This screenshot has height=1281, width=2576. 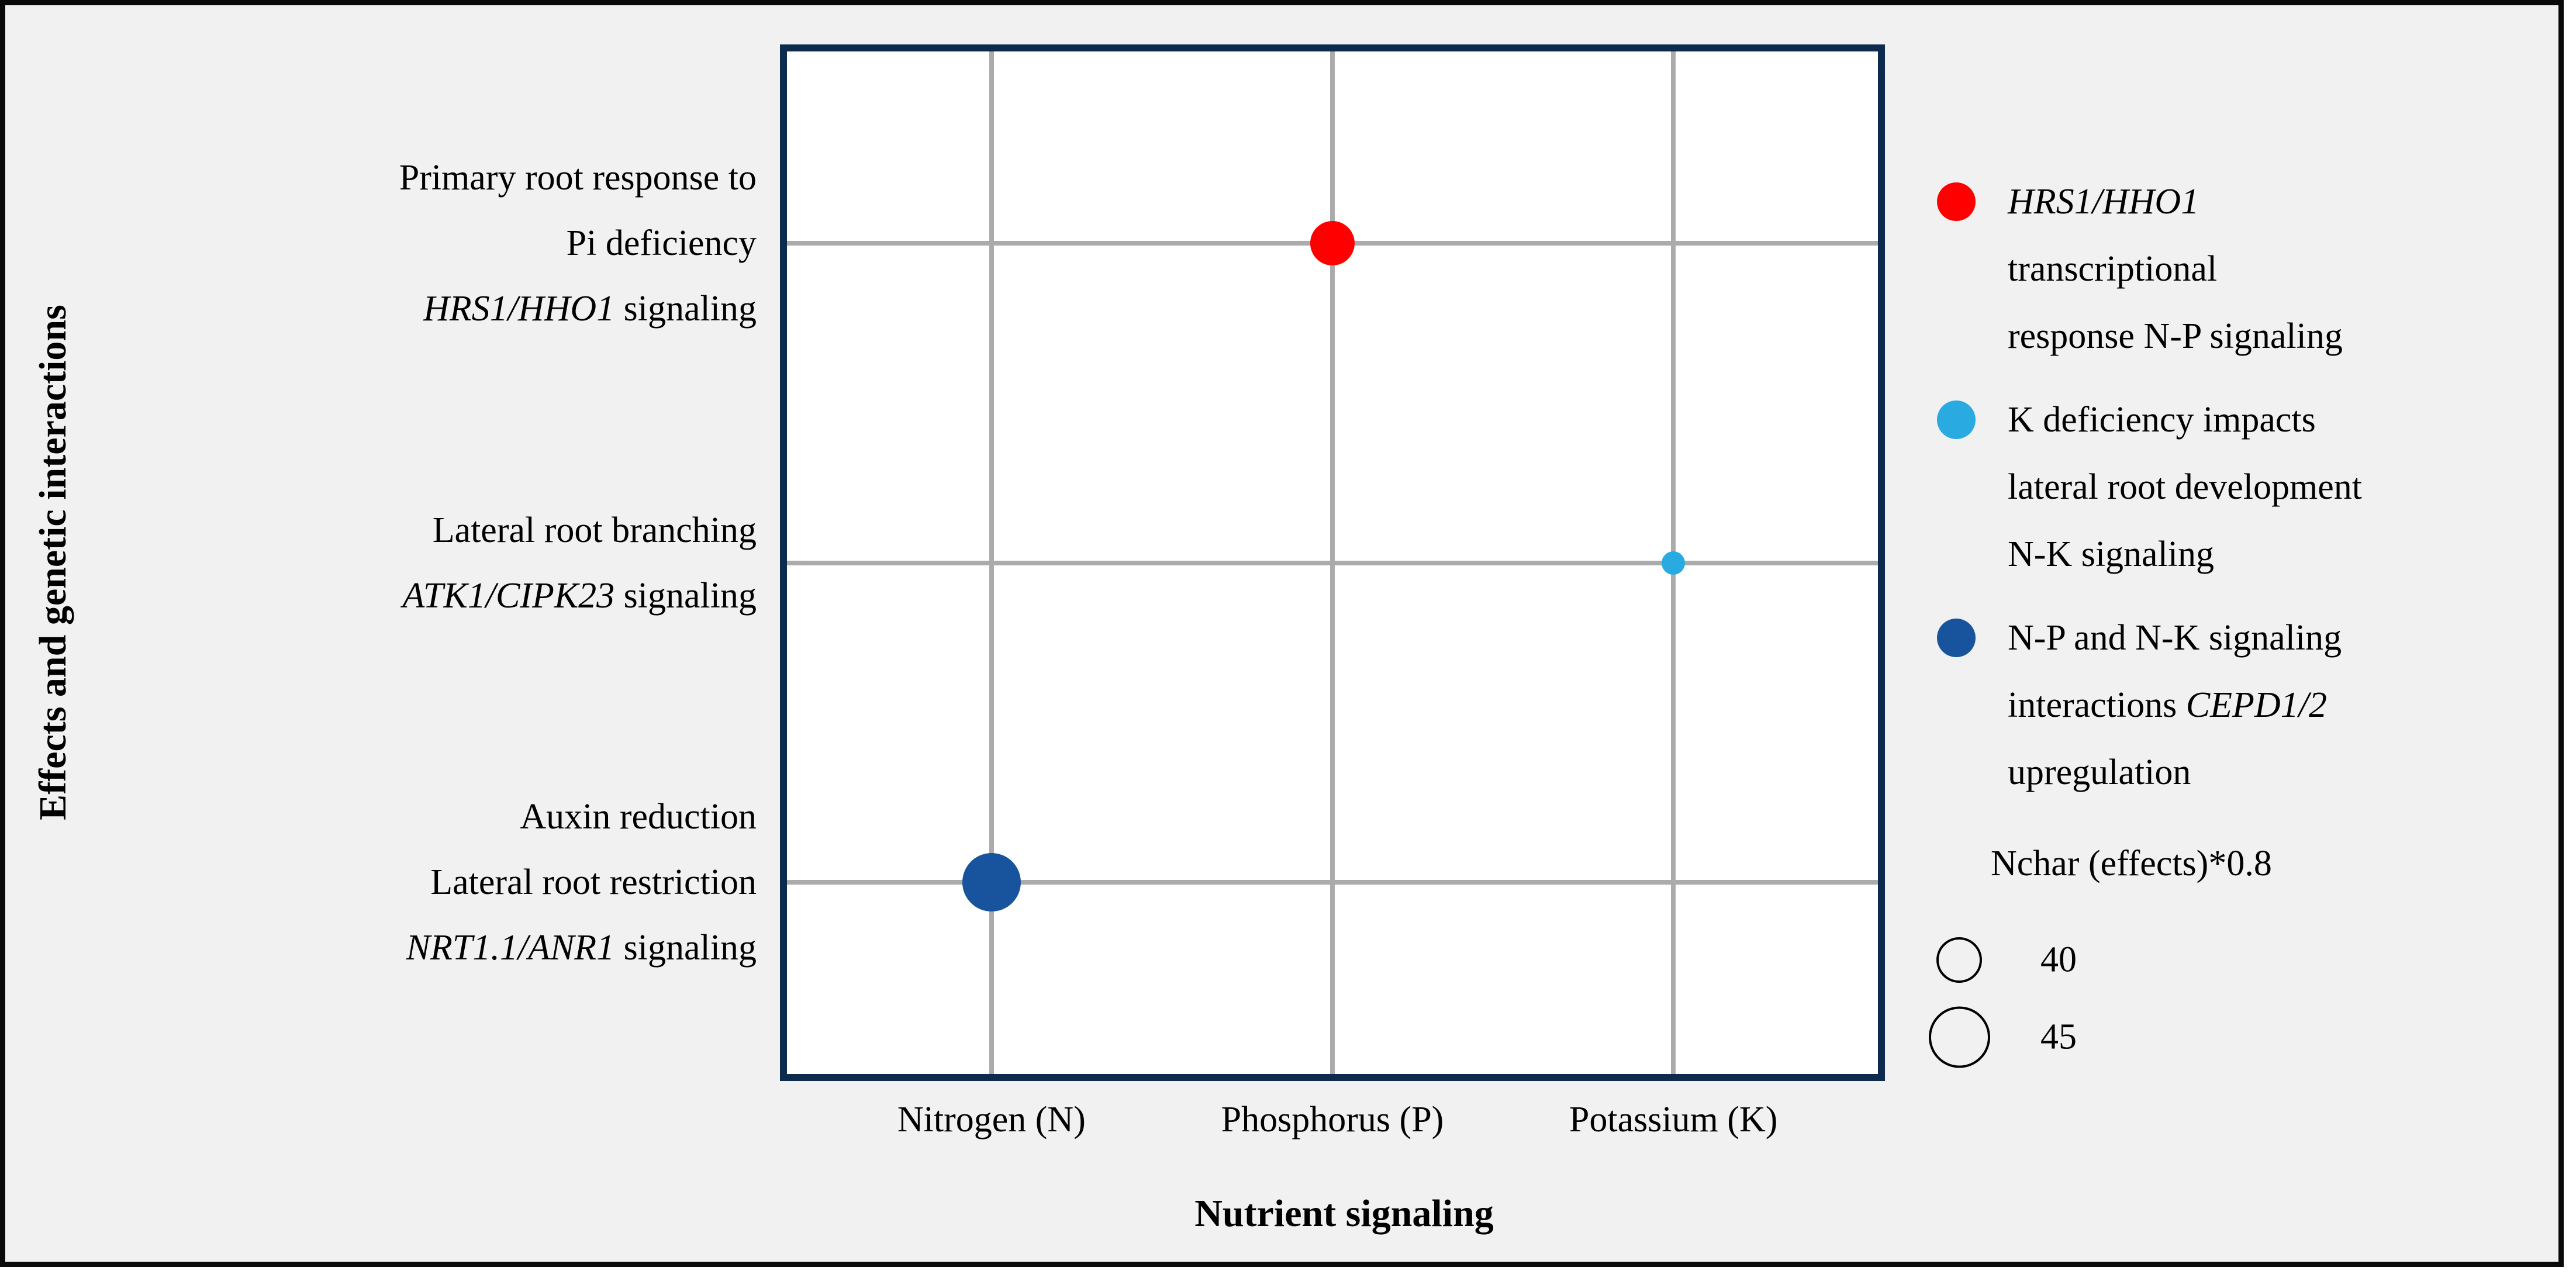 What do you see at coordinates (2162, 420) in the screenshot?
I see `label-text: K deficiency impacts` at bounding box center [2162, 420].